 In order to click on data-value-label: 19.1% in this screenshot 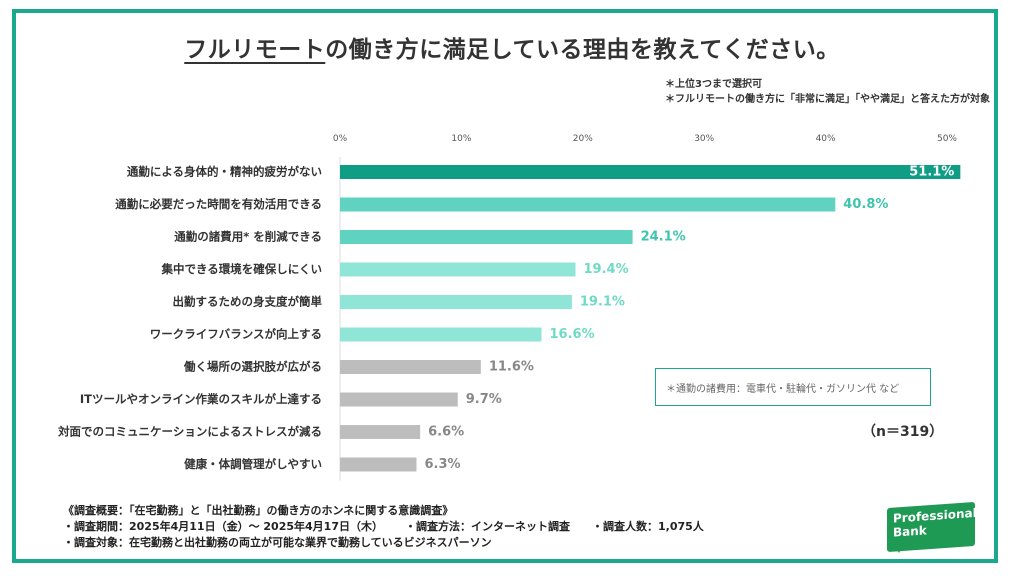, I will do `click(602, 302)`.